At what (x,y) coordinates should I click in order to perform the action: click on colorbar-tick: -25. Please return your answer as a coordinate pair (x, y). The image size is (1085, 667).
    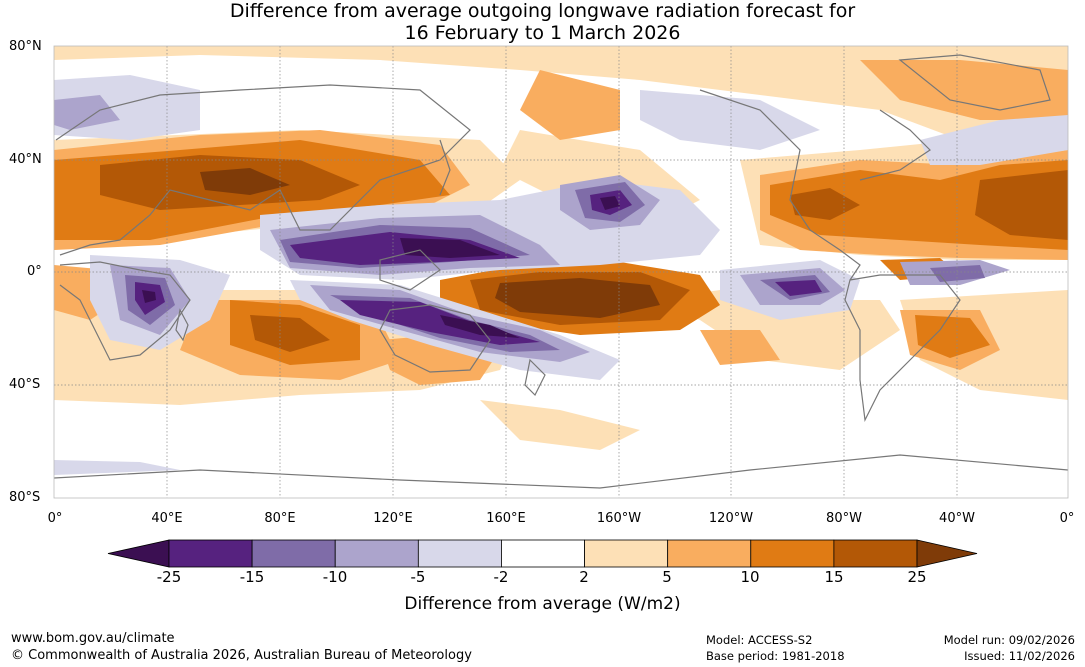
    Looking at the image, I should click on (169, 577).